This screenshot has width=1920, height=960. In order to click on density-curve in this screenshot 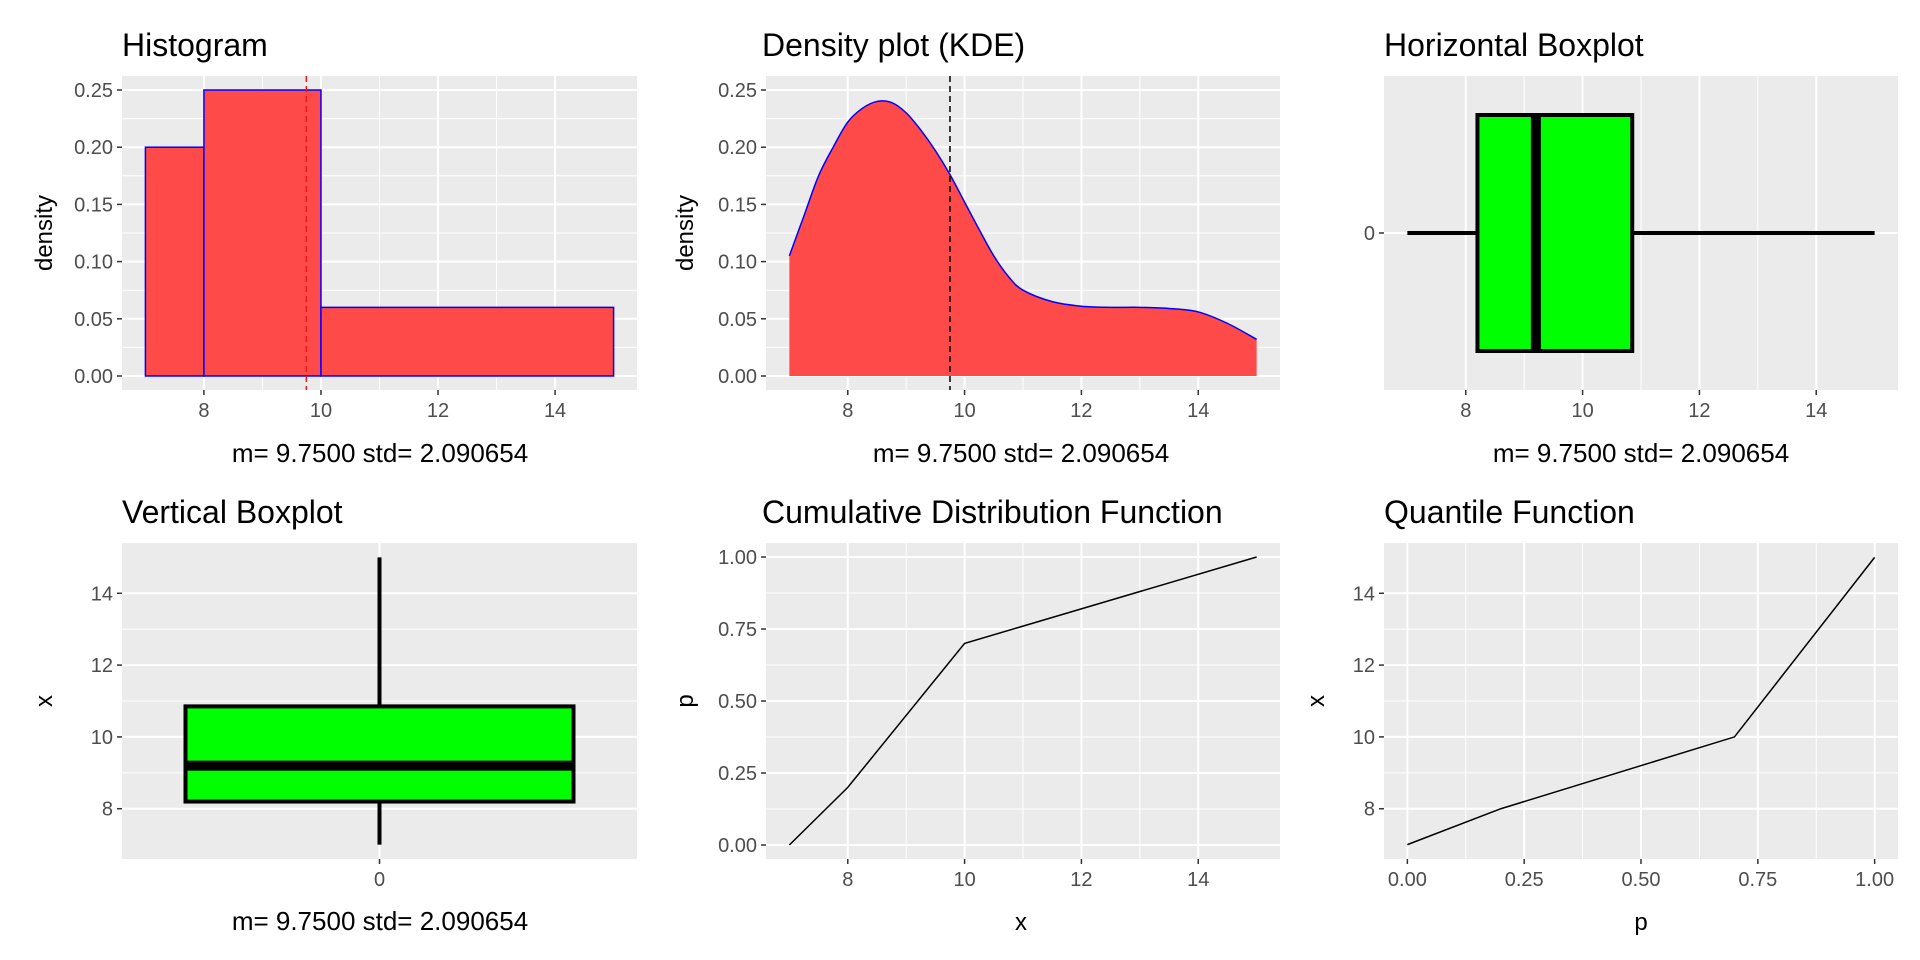, I will do `click(1023, 220)`.